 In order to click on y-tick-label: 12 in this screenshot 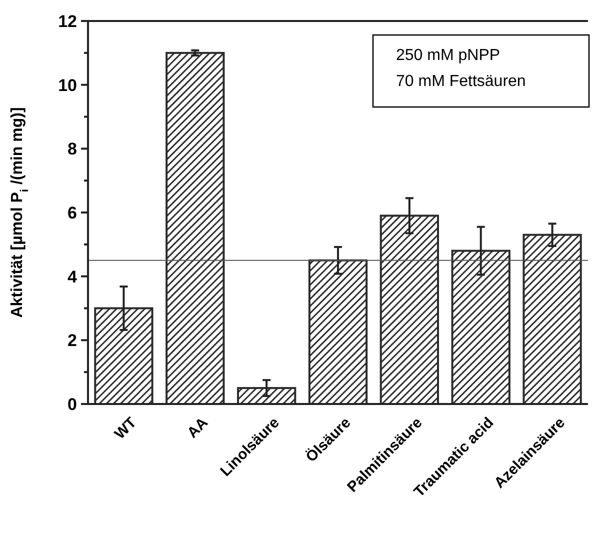, I will do `click(67, 21)`.